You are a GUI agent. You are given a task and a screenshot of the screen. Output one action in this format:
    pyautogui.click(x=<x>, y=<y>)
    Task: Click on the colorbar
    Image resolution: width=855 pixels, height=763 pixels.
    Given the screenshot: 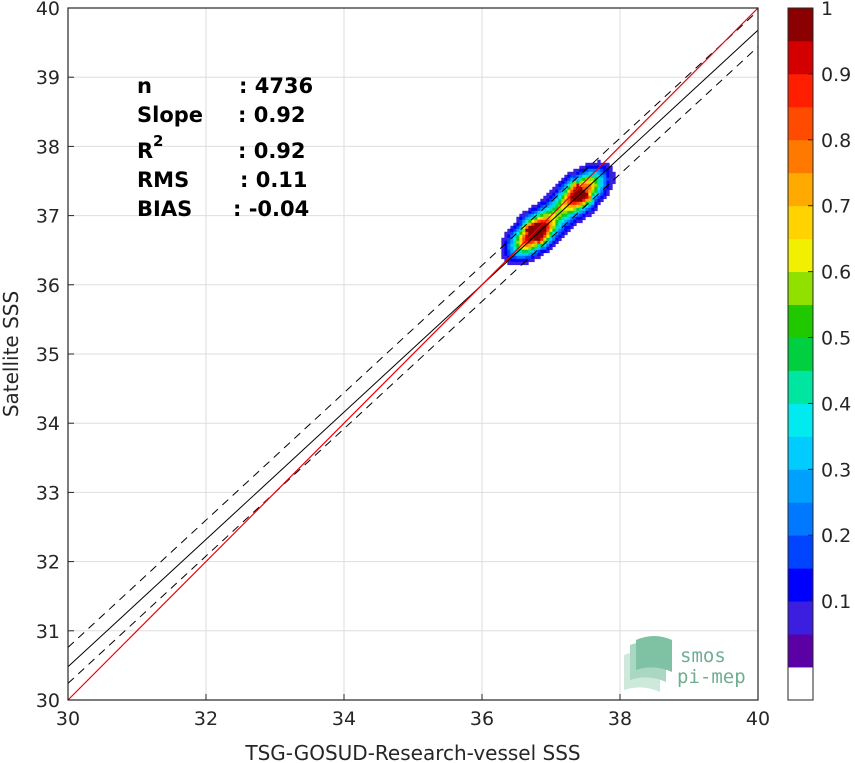 What is the action you would take?
    pyautogui.click(x=800, y=354)
    